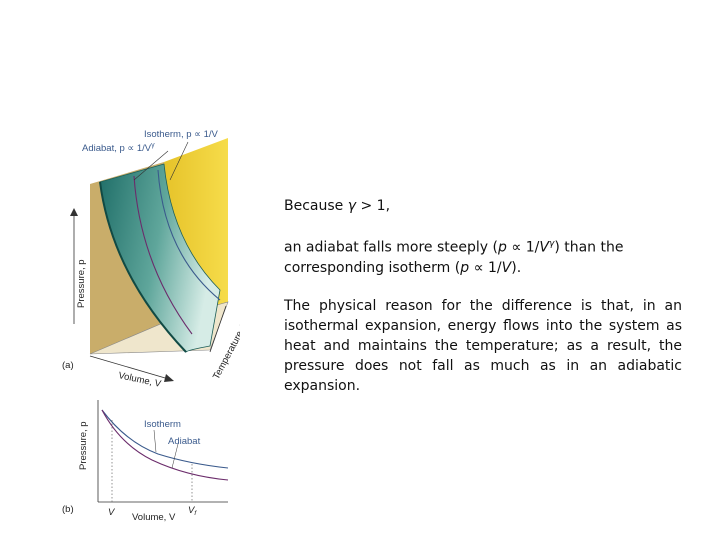  Describe the element at coordinates (81, 283) in the screenshot. I see `pressure-axis-label: Pressure, p` at that location.